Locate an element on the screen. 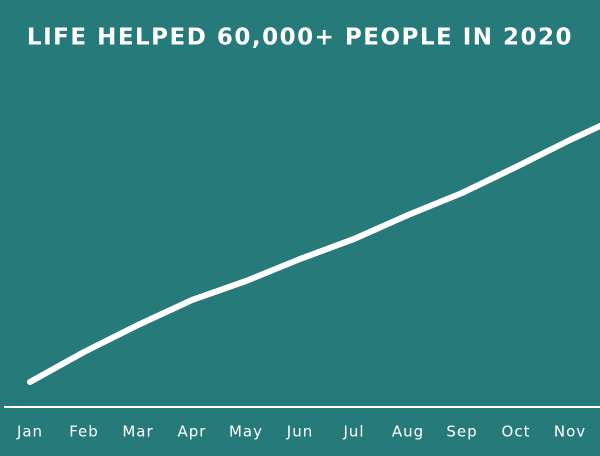 This screenshot has height=456, width=600. x-tick-label: Nov is located at coordinates (570, 432).